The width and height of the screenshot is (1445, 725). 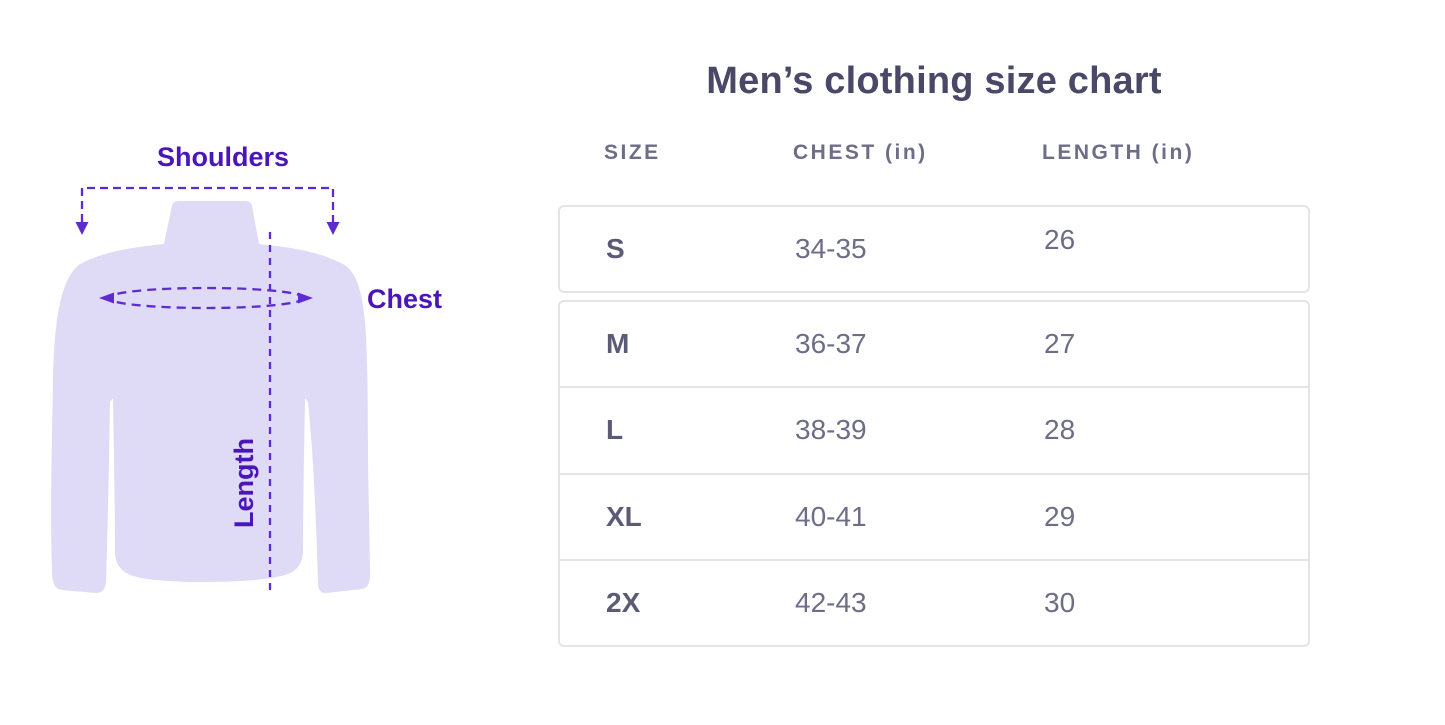 What do you see at coordinates (860, 152) in the screenshot?
I see `column-header-chest: CHEST (in)` at bounding box center [860, 152].